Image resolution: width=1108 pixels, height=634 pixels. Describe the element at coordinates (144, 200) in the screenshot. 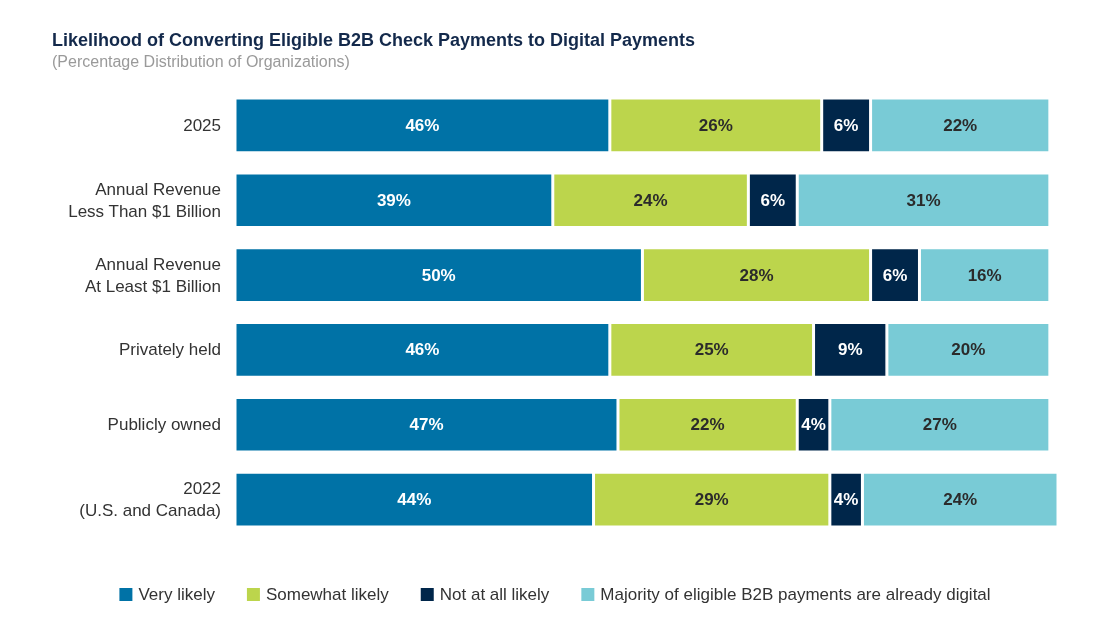

I see `y-tick-label: Annual Revenue Less Than $1 Billion` at that location.